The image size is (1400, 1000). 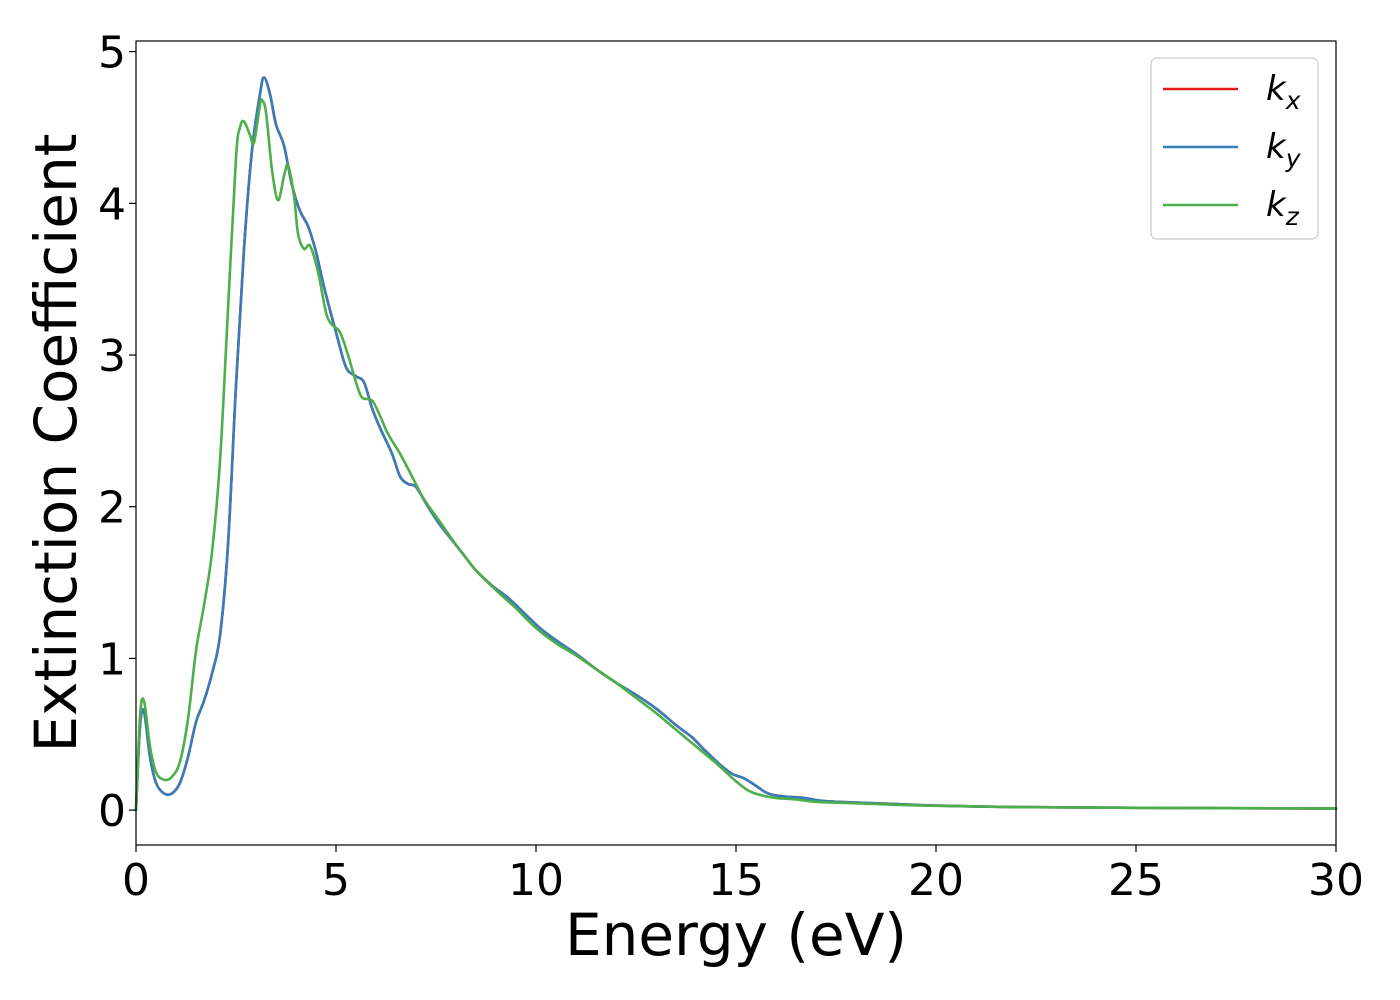 What do you see at coordinates (736, 935) in the screenshot?
I see `x-axis-title: Energy (eV)` at bounding box center [736, 935].